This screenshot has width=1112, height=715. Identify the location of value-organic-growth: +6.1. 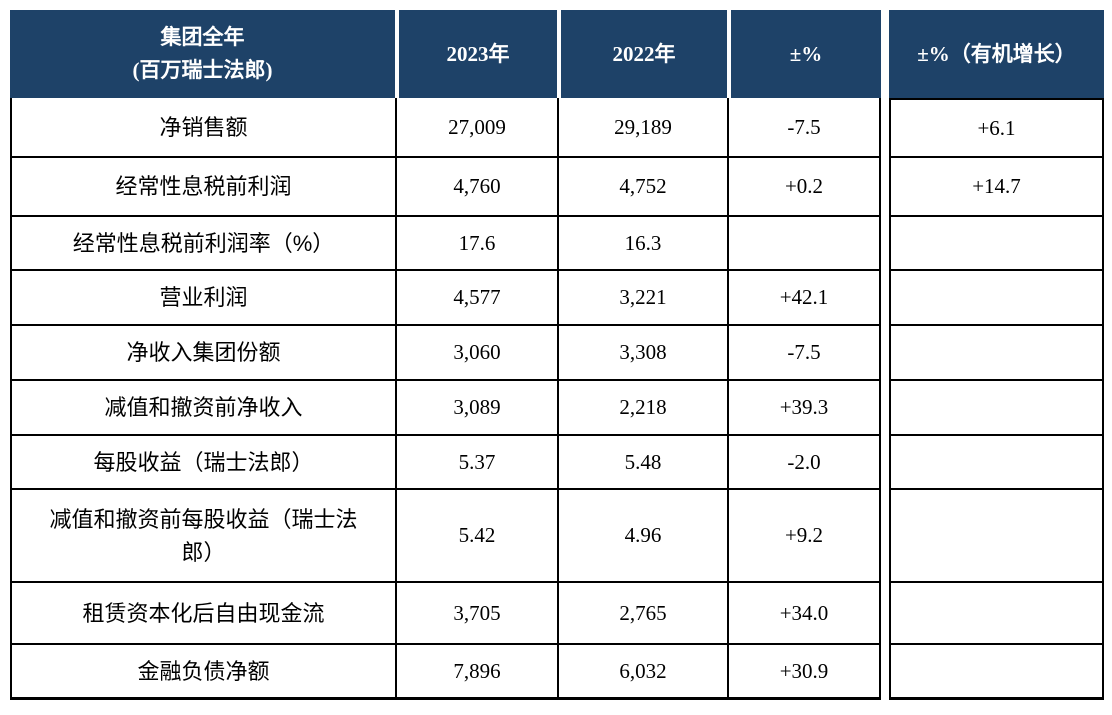
(996, 128).